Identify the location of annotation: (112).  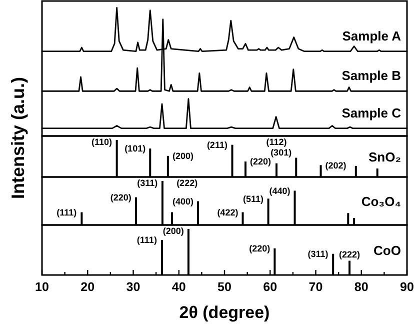
(276, 142).